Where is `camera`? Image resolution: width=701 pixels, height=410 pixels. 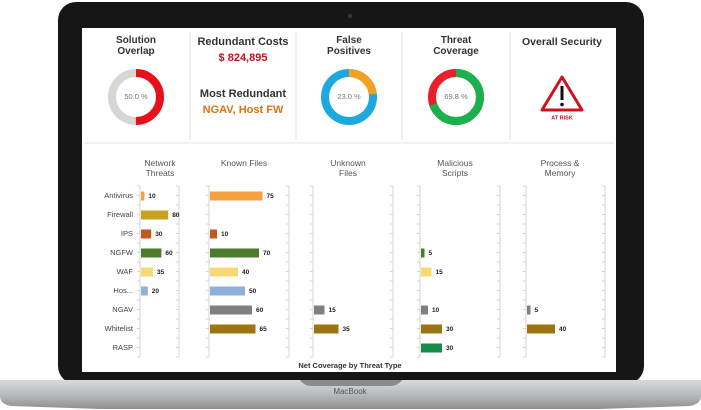 camera is located at coordinates (350, 16).